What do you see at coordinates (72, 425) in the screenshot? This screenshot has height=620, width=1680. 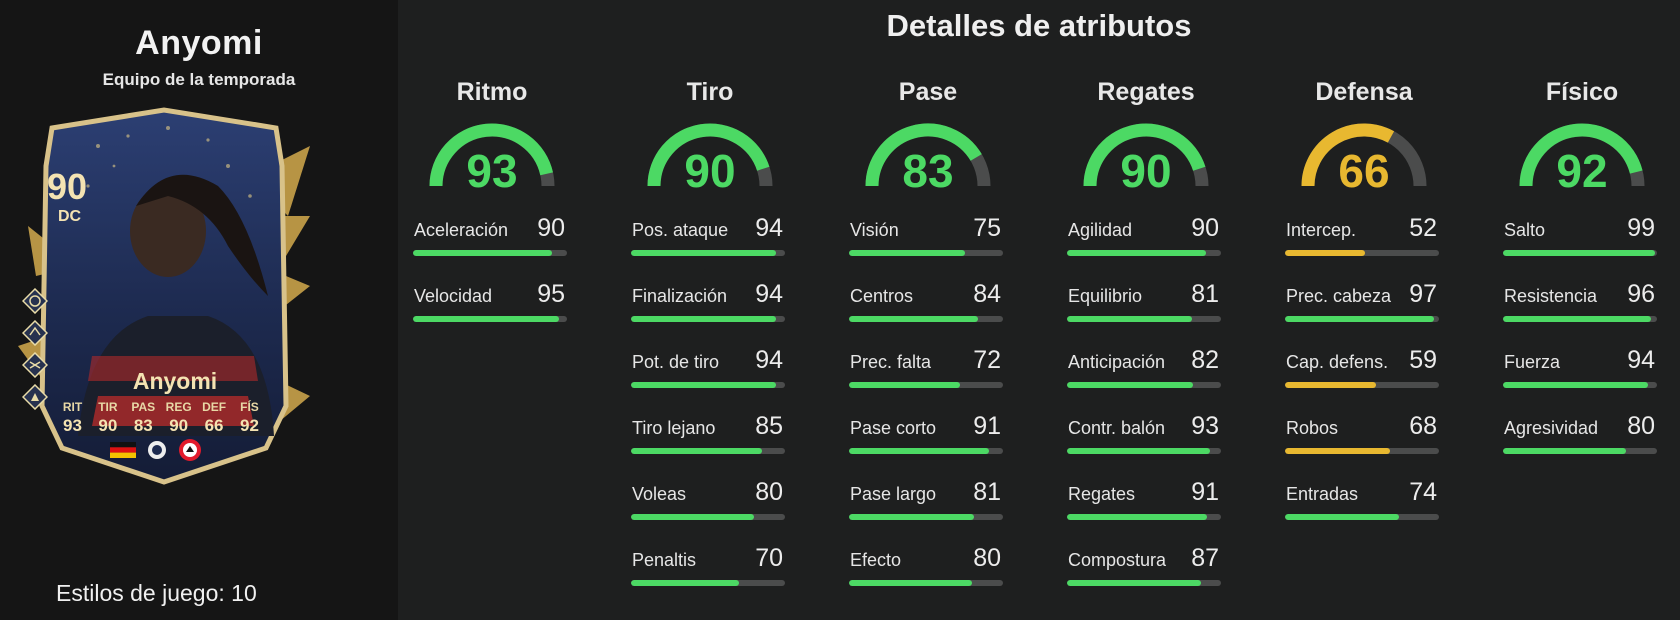 I see `card-stat-value: 93` at bounding box center [72, 425].